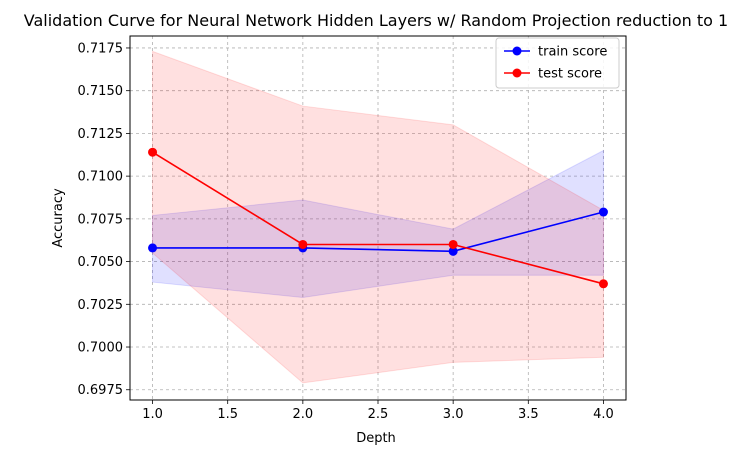  Describe the element at coordinates (101, 48) in the screenshot. I see `y-tick-label: 0.7175` at that location.